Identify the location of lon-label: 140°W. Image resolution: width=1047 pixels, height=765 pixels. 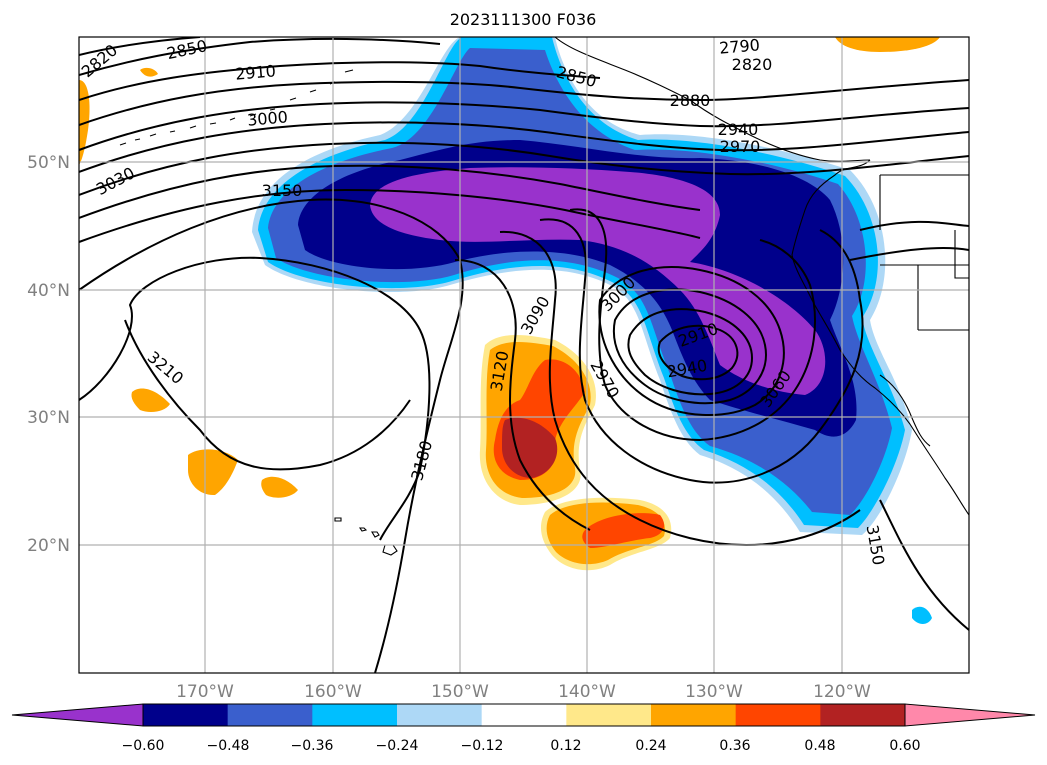
(587, 692).